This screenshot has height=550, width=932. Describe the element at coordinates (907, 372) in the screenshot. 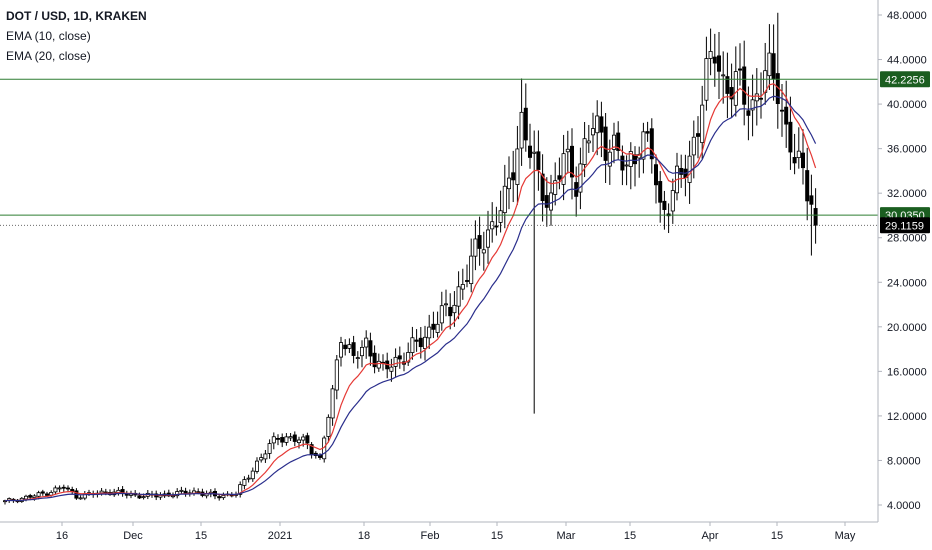

I see `price-tick-label: 16.0000` at that location.